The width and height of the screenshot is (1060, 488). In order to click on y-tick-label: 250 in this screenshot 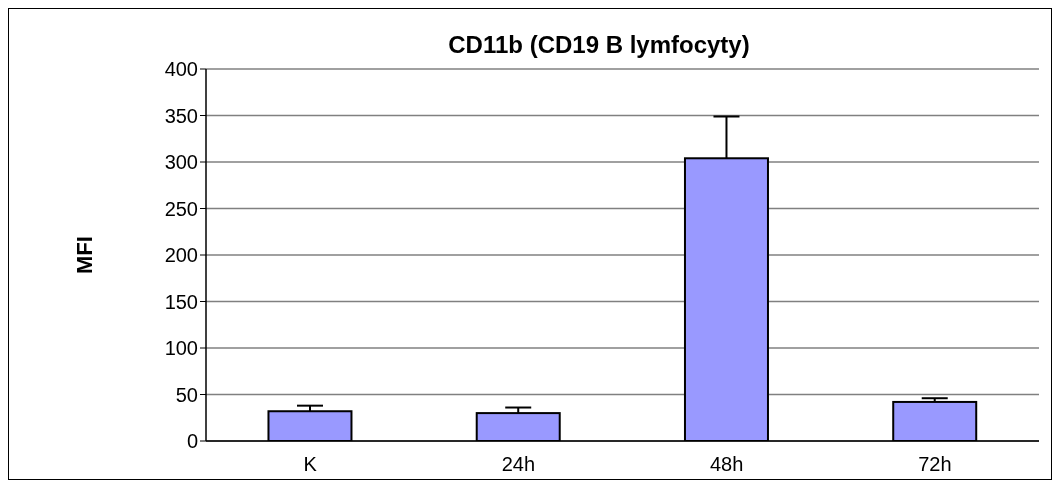, I will do `click(181, 208)`.